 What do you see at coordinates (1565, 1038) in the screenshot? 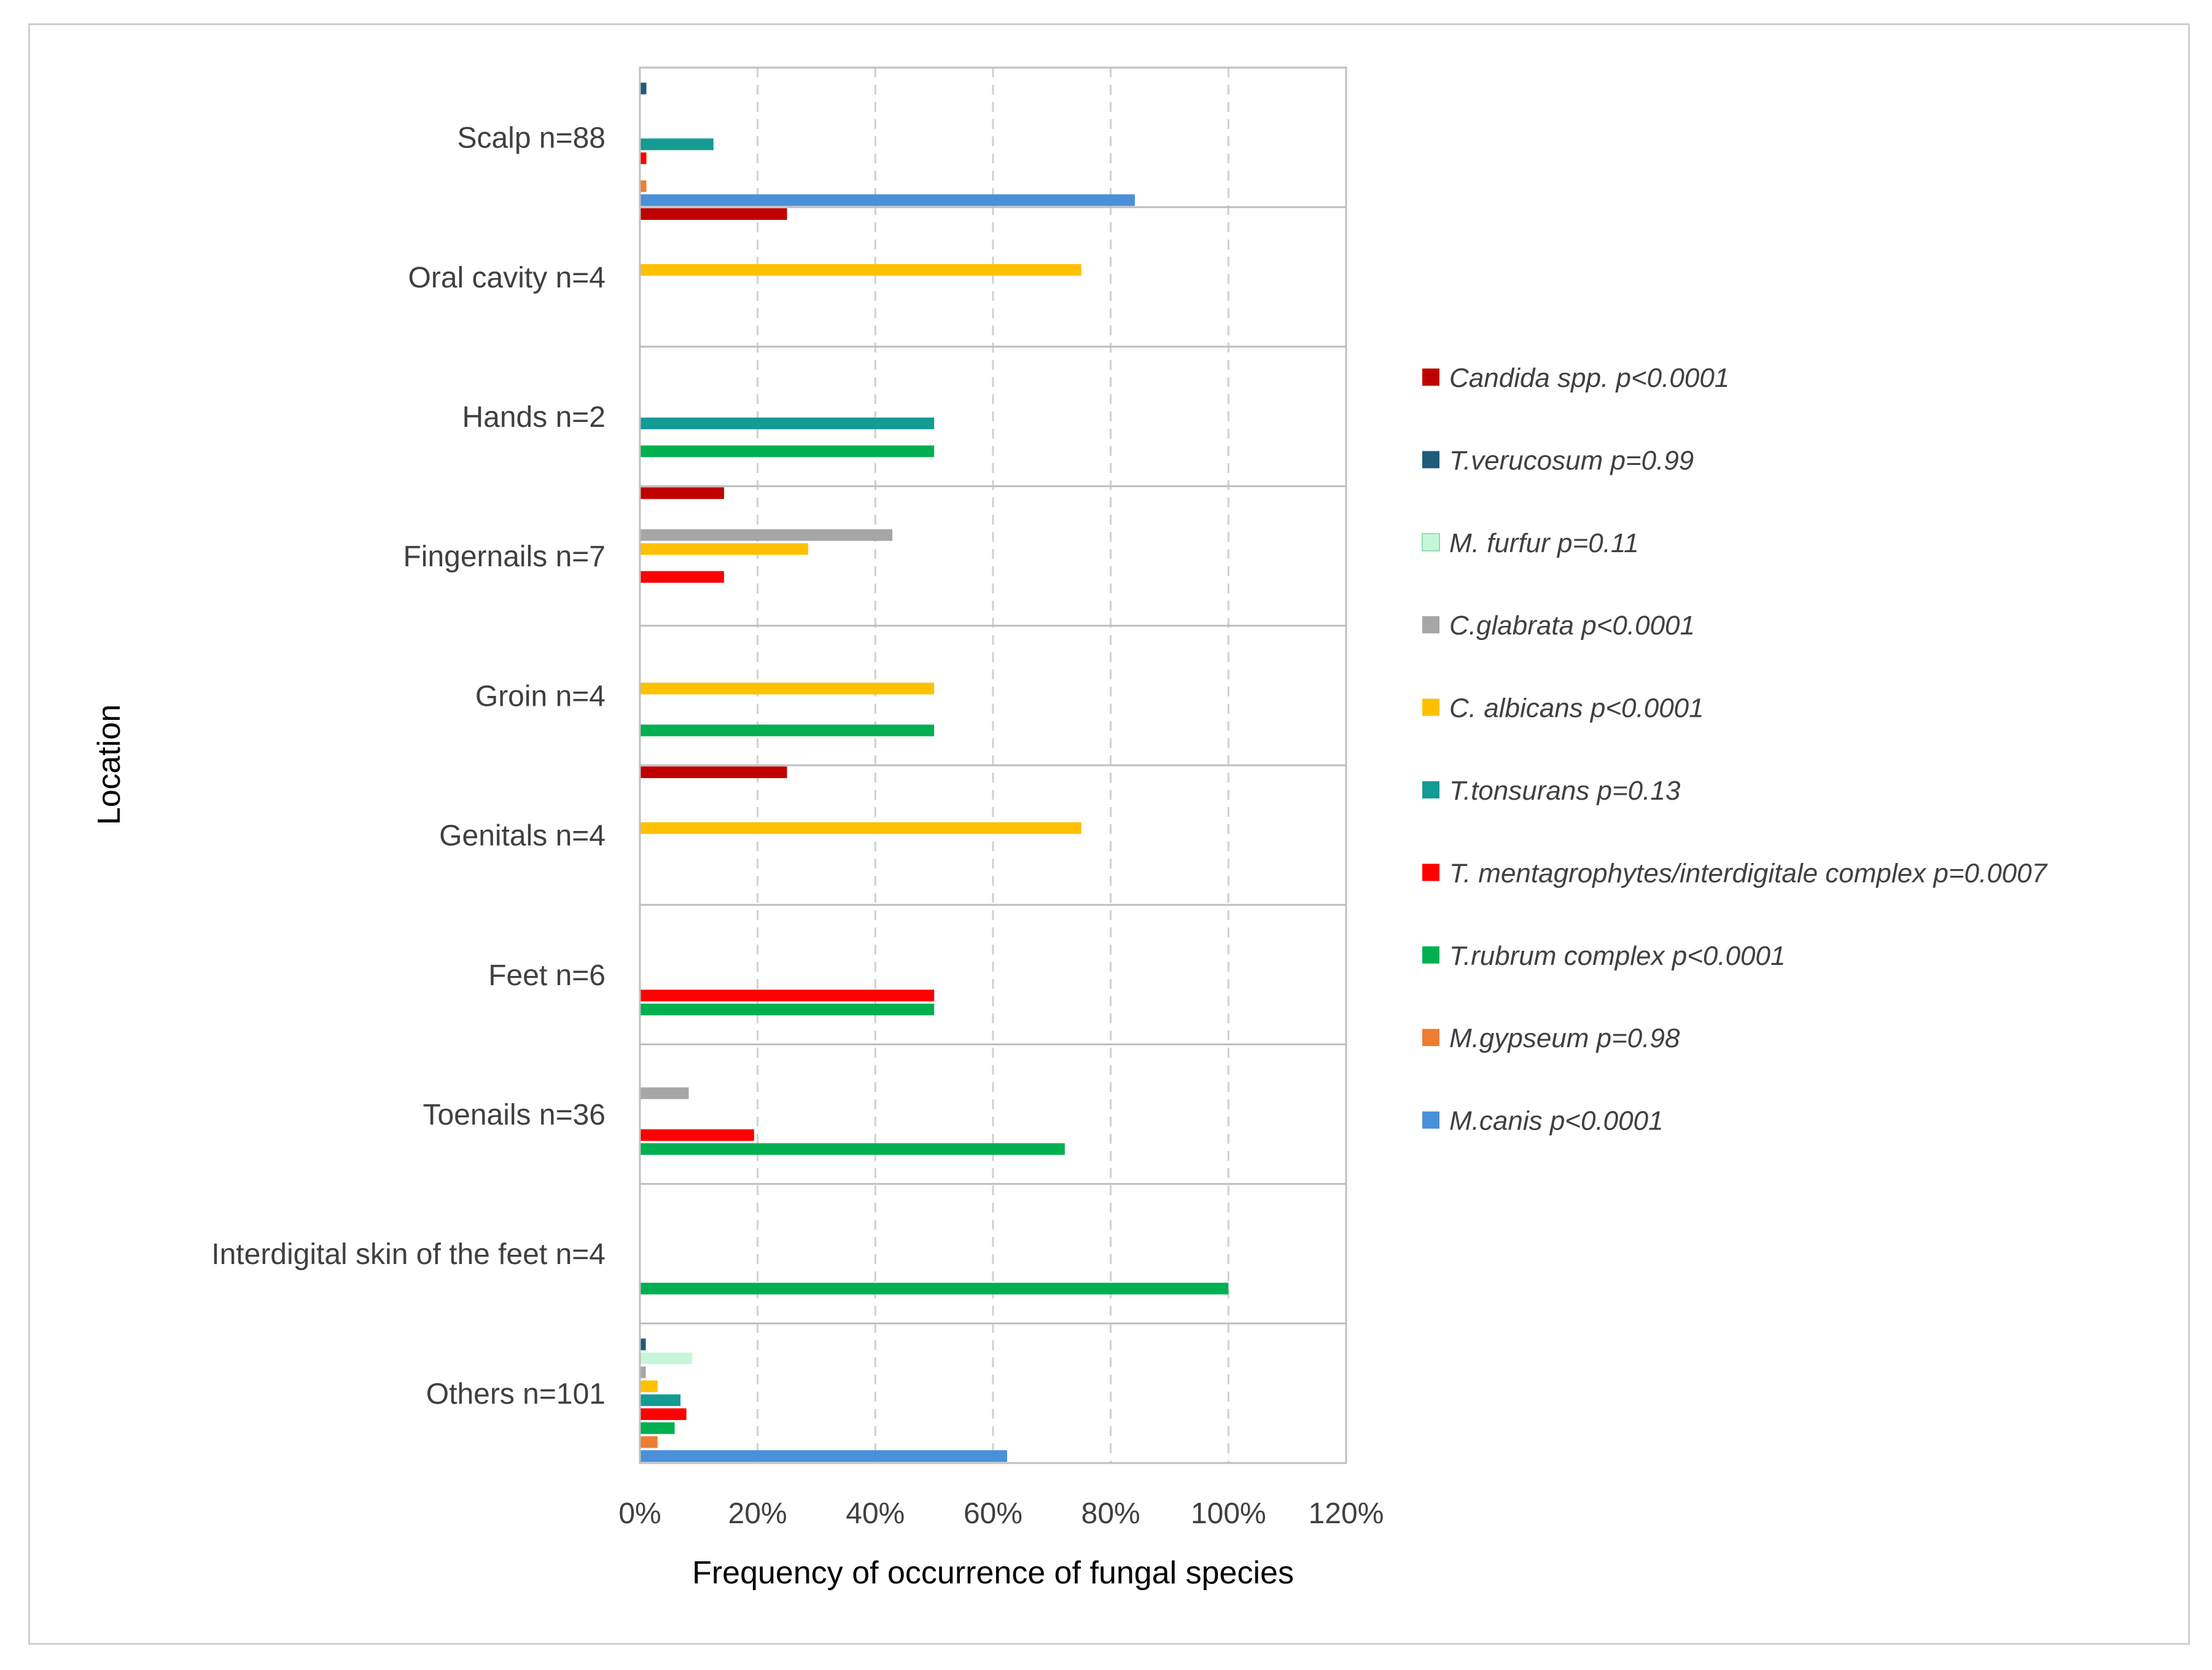
I see `legend-label: M.gypseum p=0.98` at bounding box center [1565, 1038].